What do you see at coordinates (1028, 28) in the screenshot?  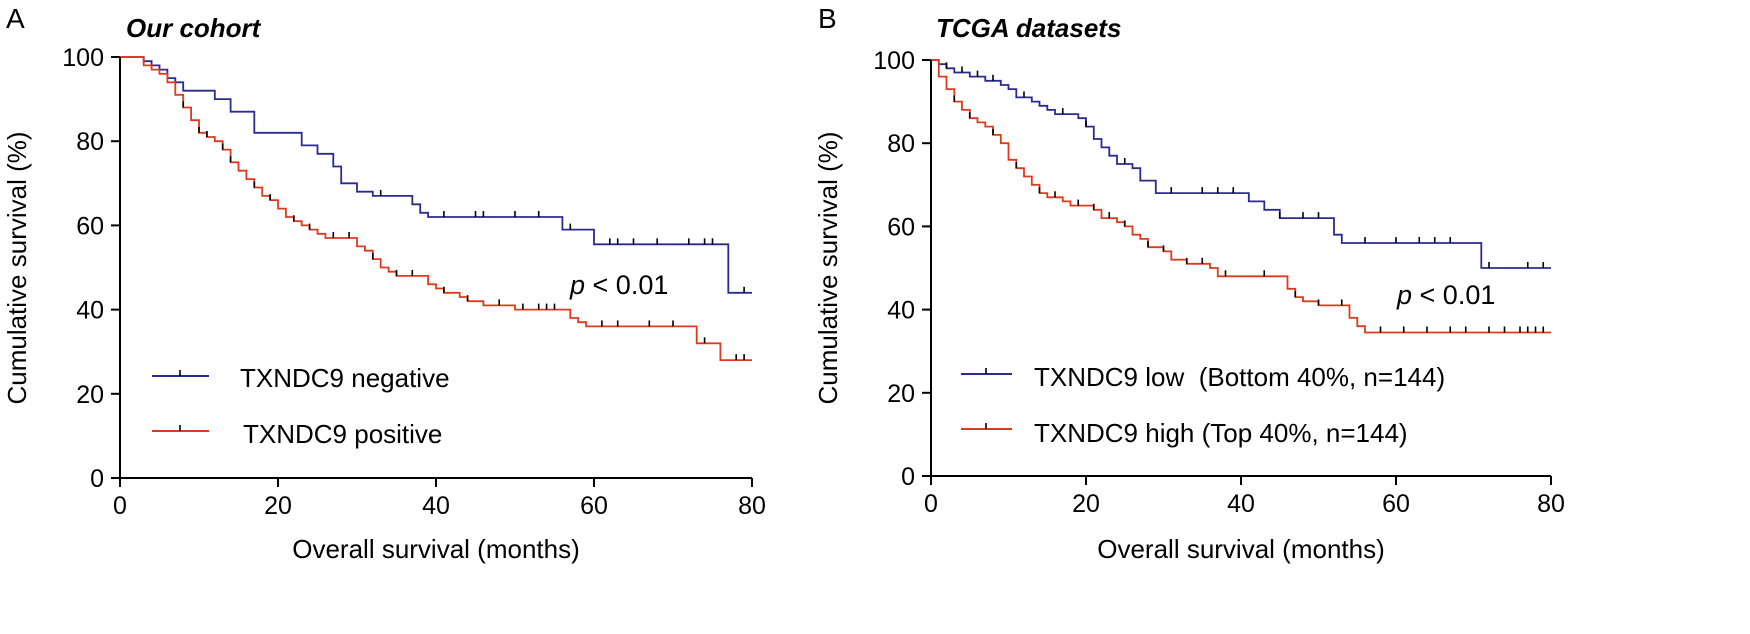 I see `panel-b-title: TCGA datasets` at bounding box center [1028, 28].